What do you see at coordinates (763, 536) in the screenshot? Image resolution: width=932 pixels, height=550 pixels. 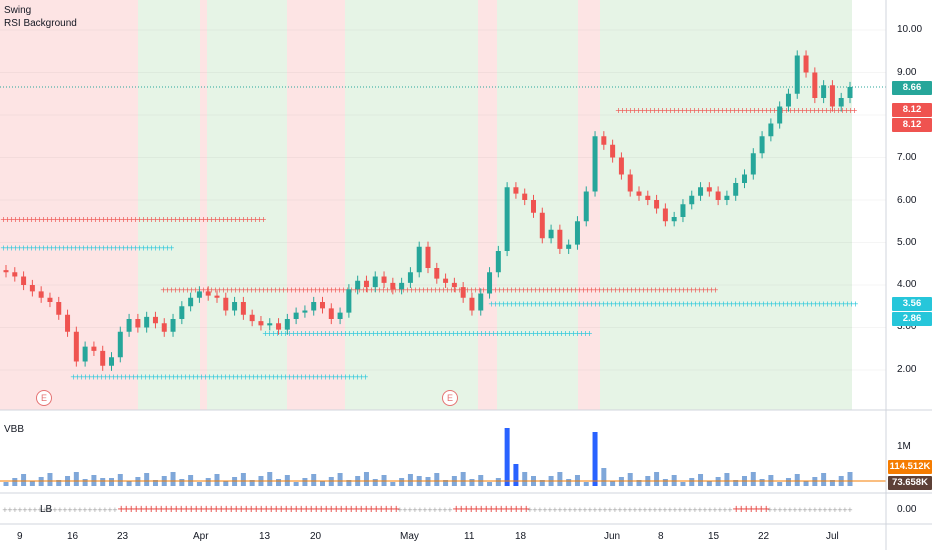 I see `time-tick: 22` at bounding box center [763, 536].